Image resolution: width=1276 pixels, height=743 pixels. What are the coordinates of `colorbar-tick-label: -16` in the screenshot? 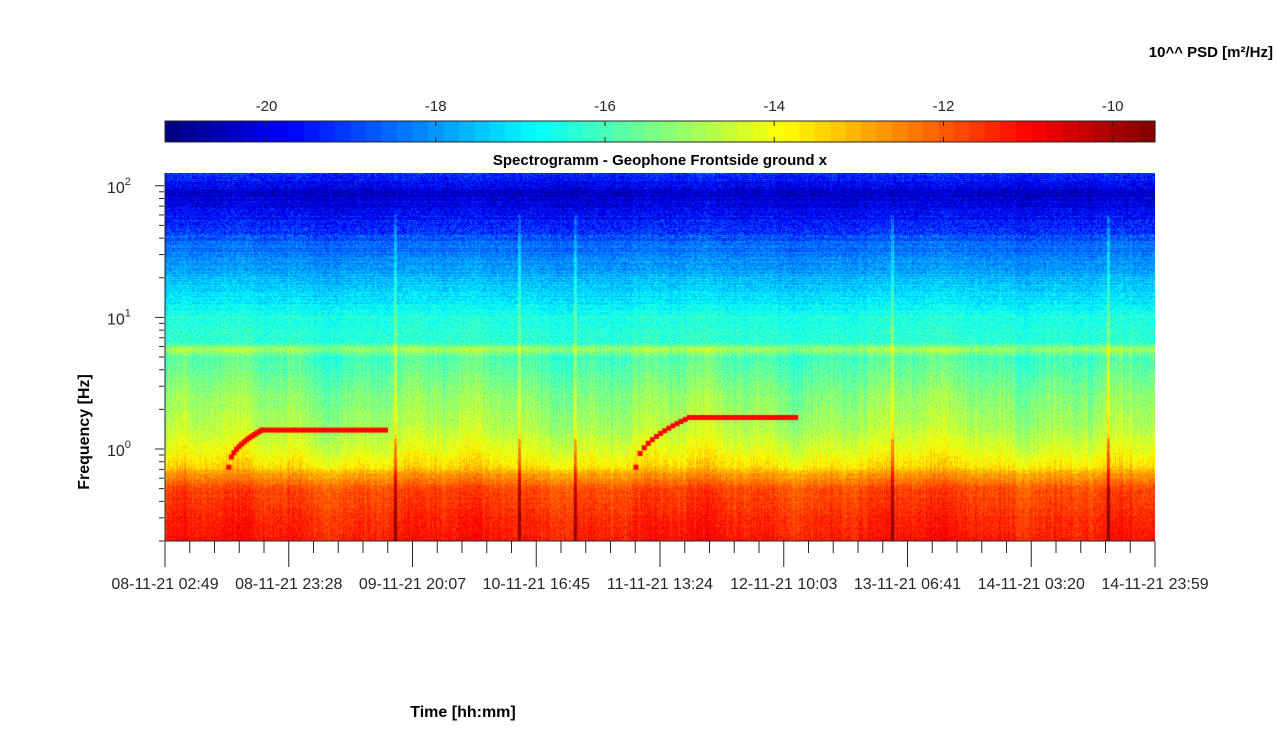 It's located at (605, 106).